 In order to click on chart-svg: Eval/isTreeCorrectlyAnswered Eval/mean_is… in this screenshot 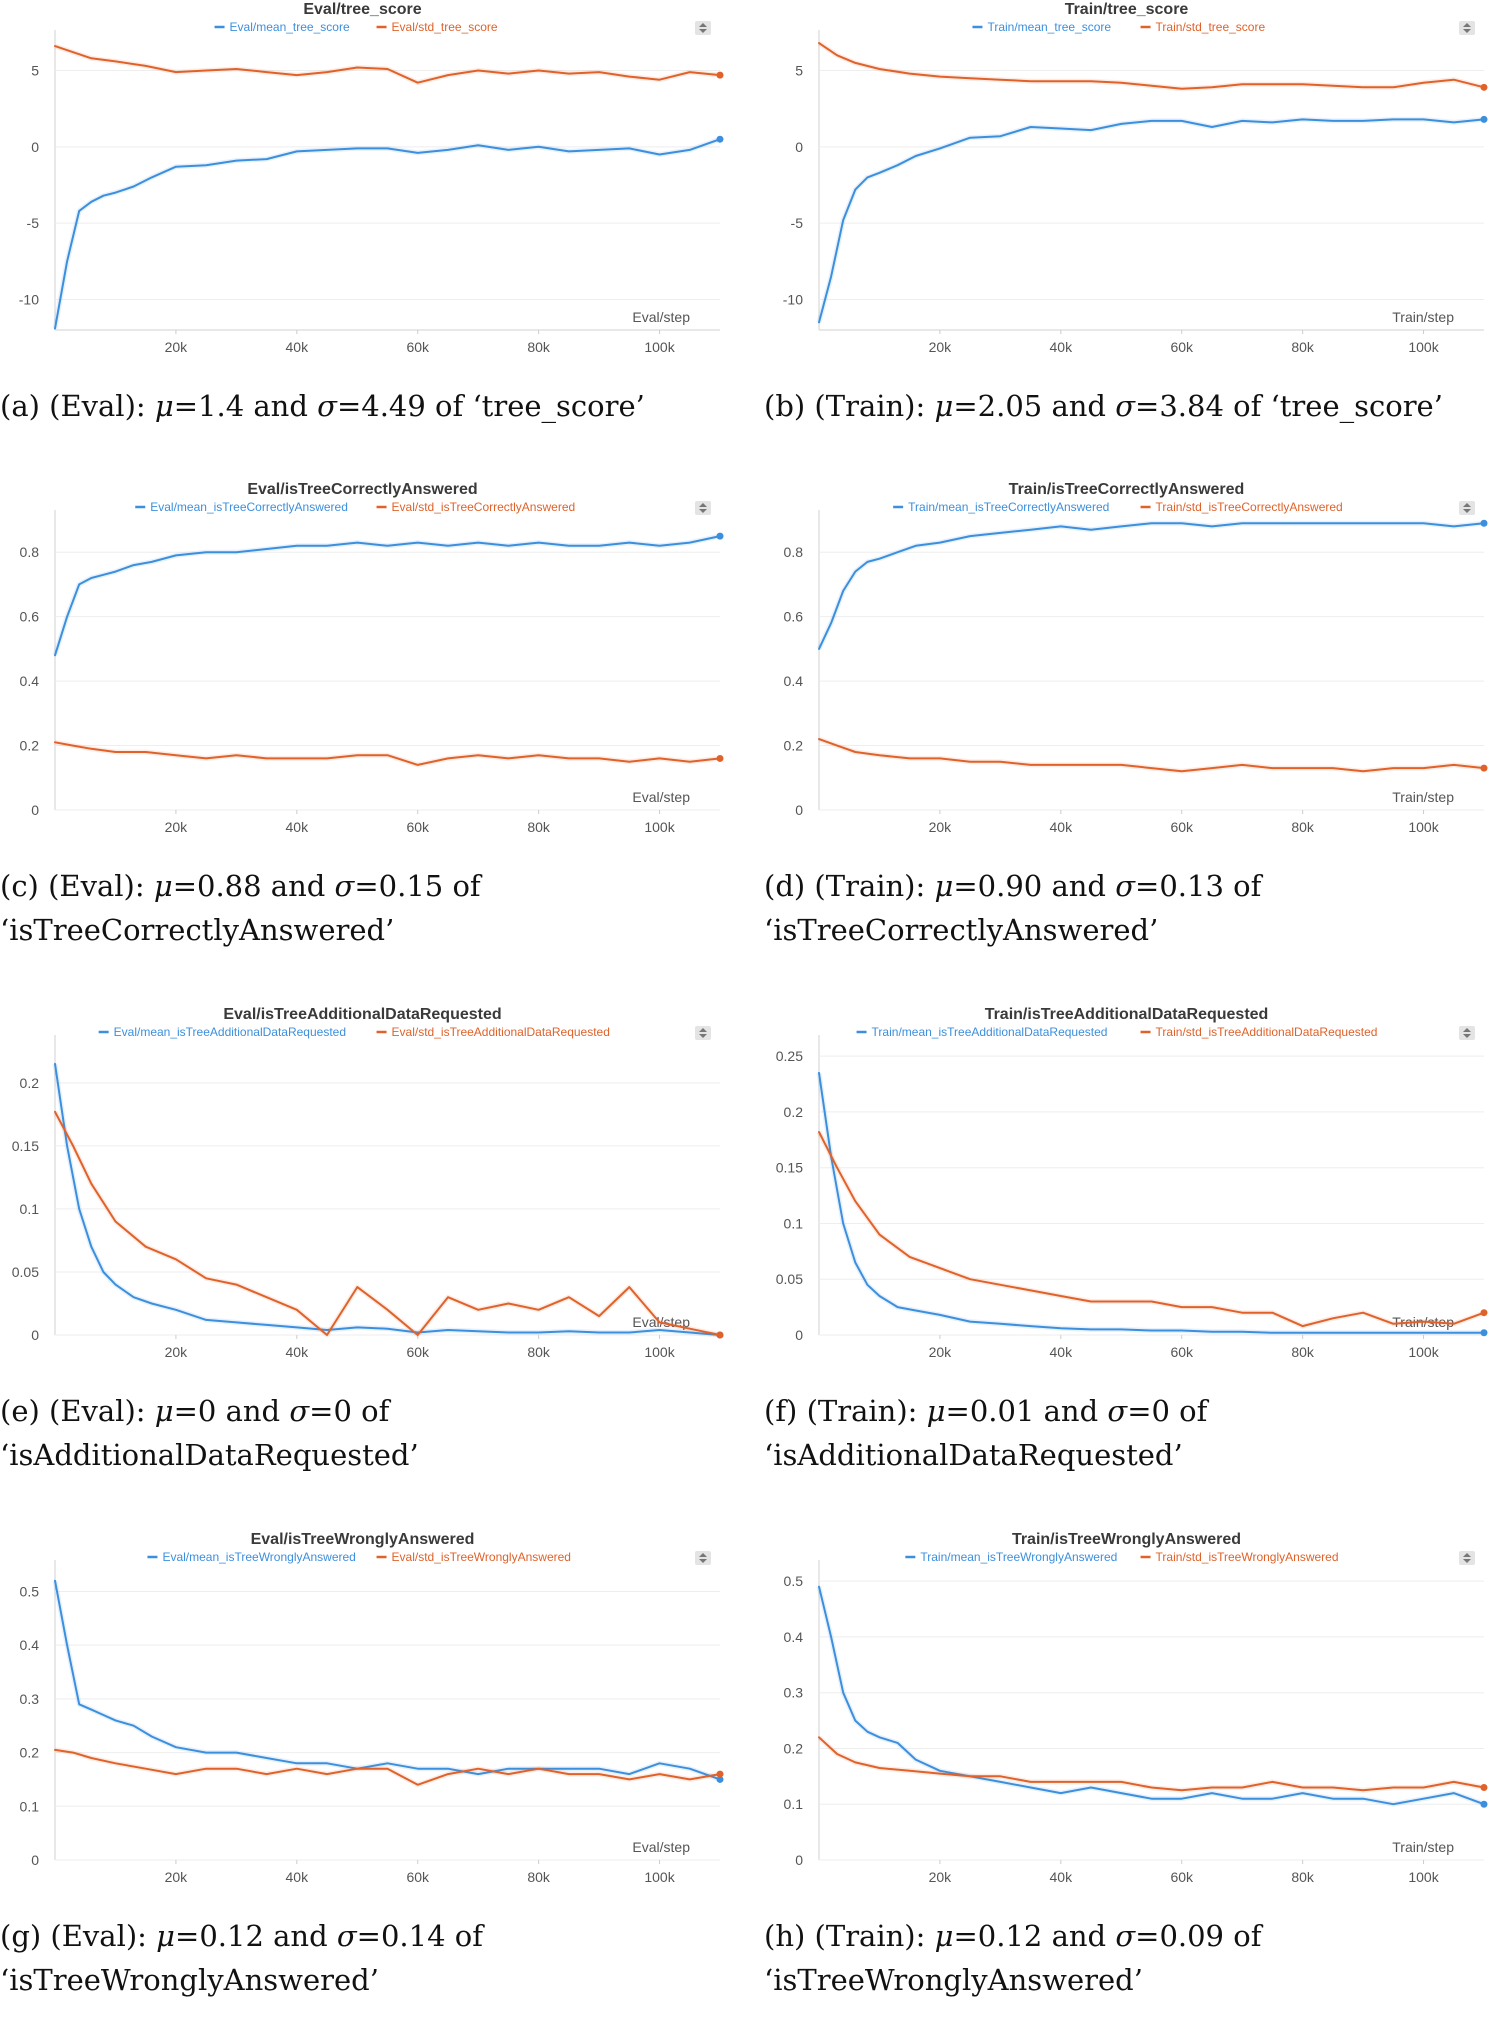, I will do `click(372, 658)`.